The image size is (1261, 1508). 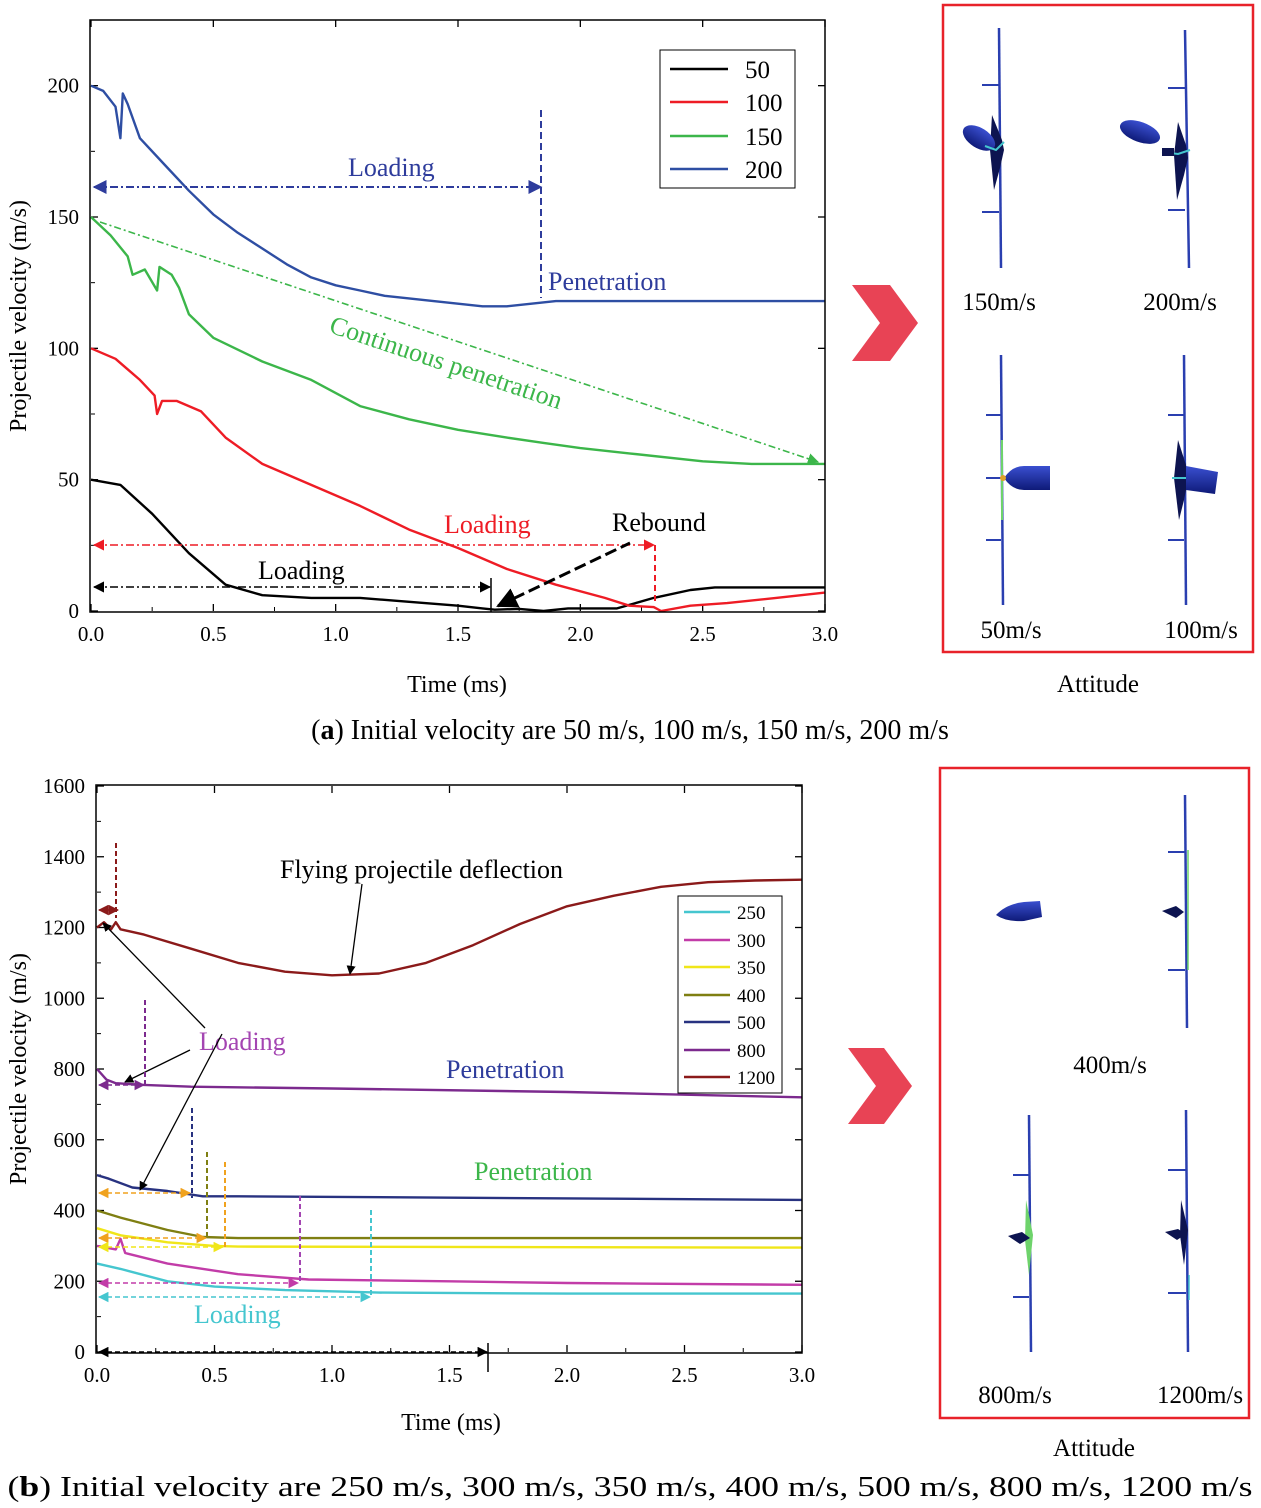 What do you see at coordinates (1010, 630) in the screenshot?
I see `attitude-label-50: 50m/s` at bounding box center [1010, 630].